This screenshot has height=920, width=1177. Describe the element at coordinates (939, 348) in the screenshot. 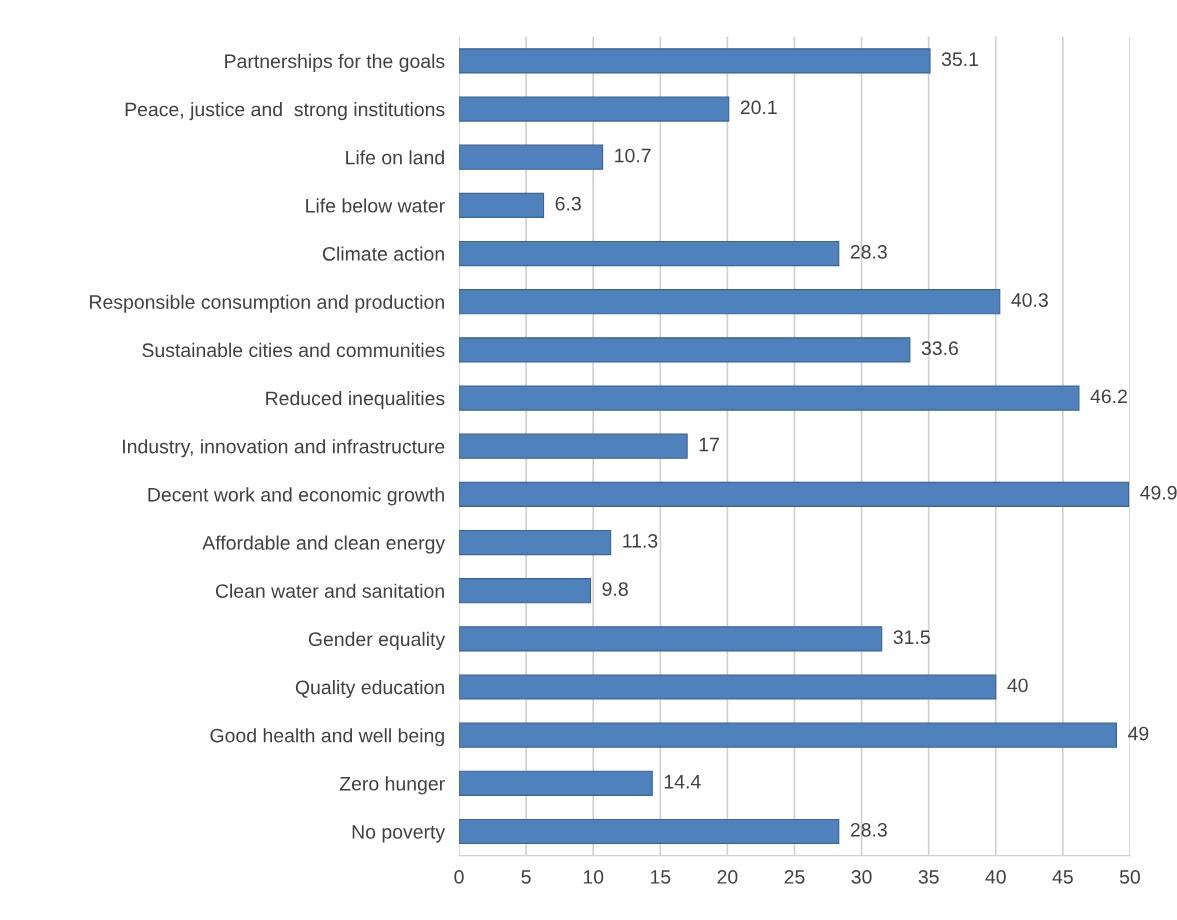

I see `data-label: 33.6` at that location.